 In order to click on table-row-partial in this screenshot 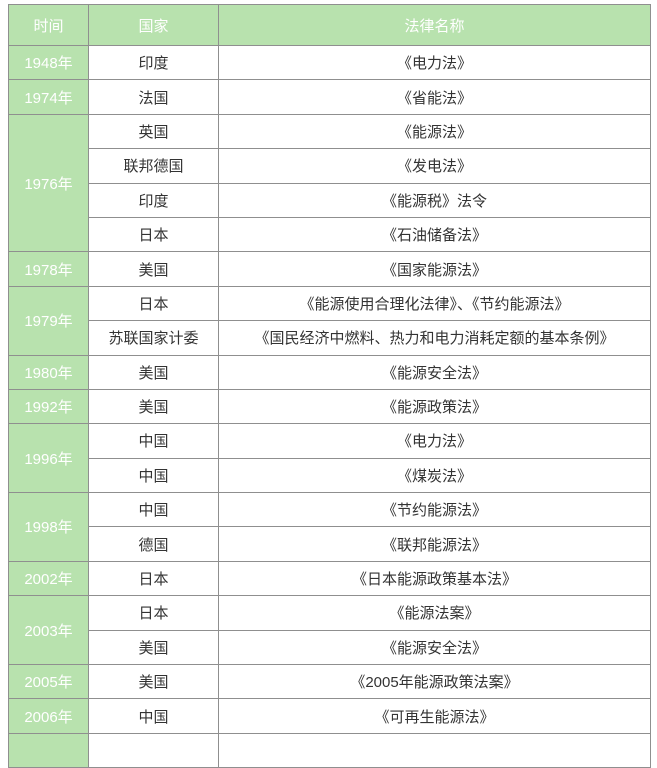, I will do `click(329, 750)`.